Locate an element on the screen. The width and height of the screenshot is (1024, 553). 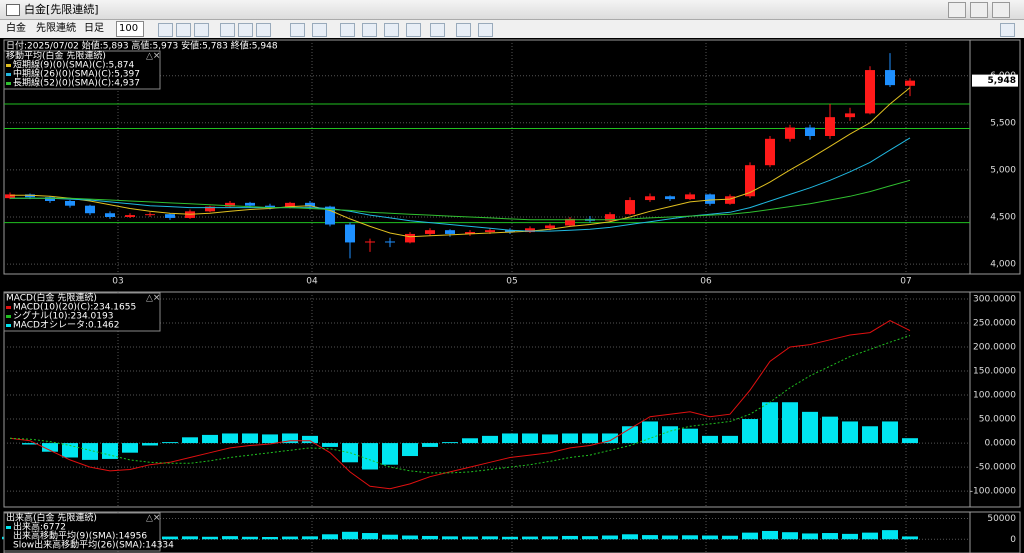
y-tick-label: 50000 is located at coordinates (1001, 519).